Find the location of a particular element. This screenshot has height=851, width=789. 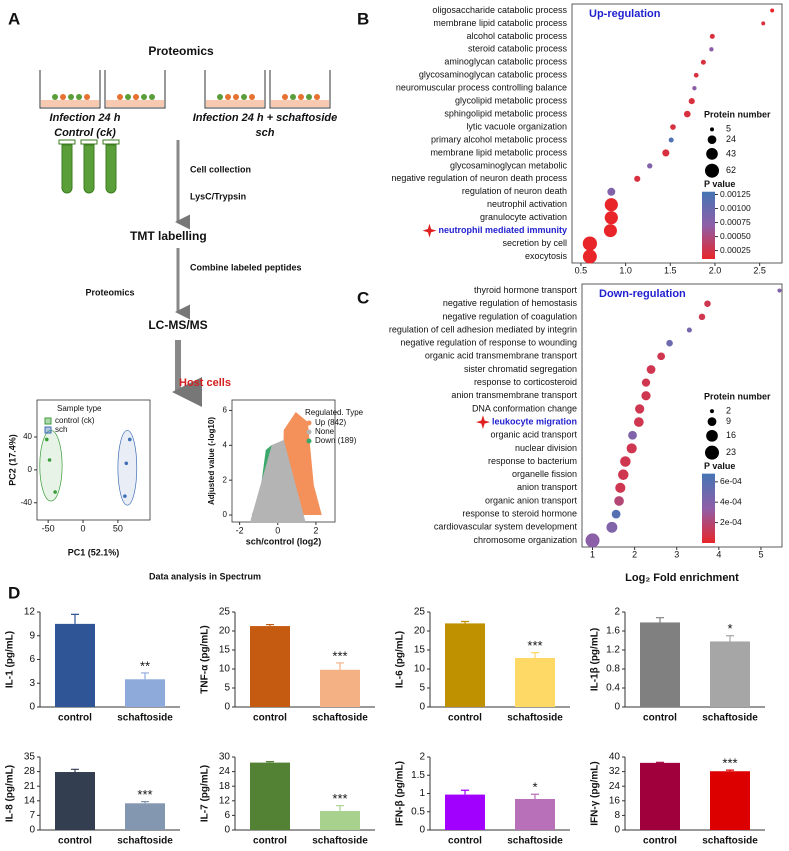

x-axis-label: Log₂ Fold enrichment is located at coordinates (682, 578).